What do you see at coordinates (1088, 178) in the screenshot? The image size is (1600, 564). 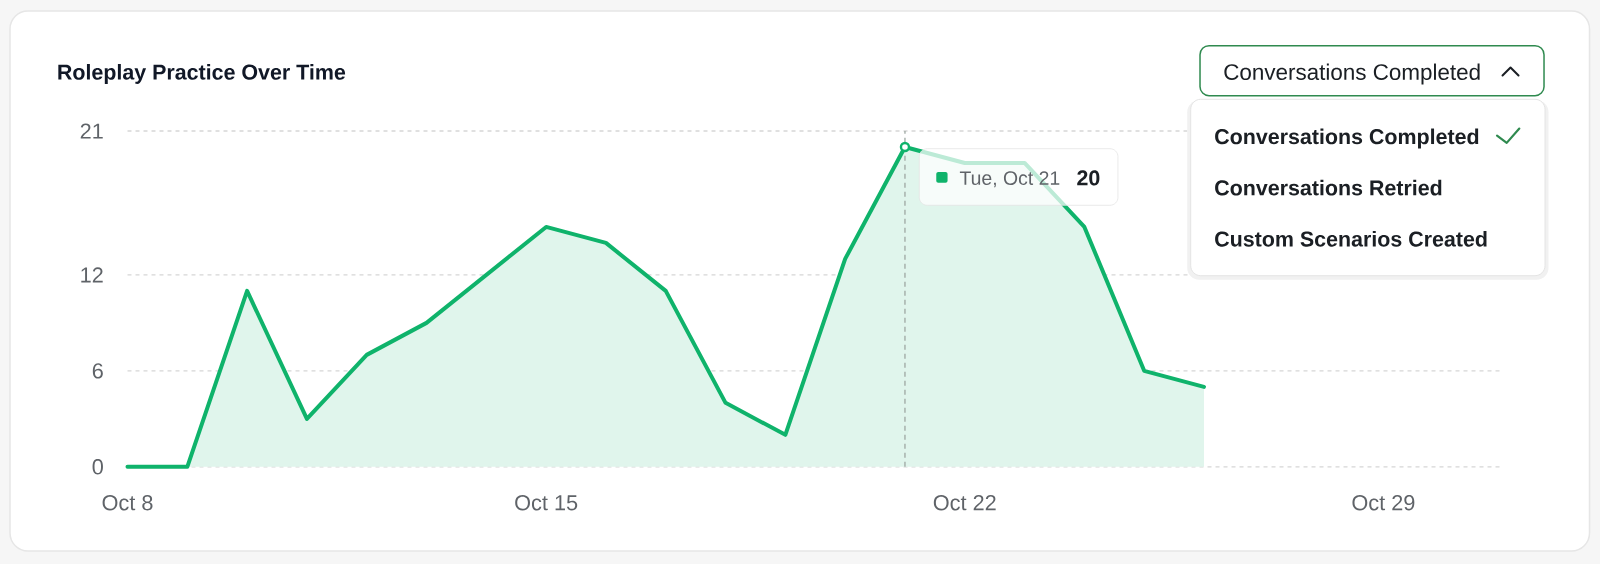 I see `annotation: 20` at bounding box center [1088, 178].